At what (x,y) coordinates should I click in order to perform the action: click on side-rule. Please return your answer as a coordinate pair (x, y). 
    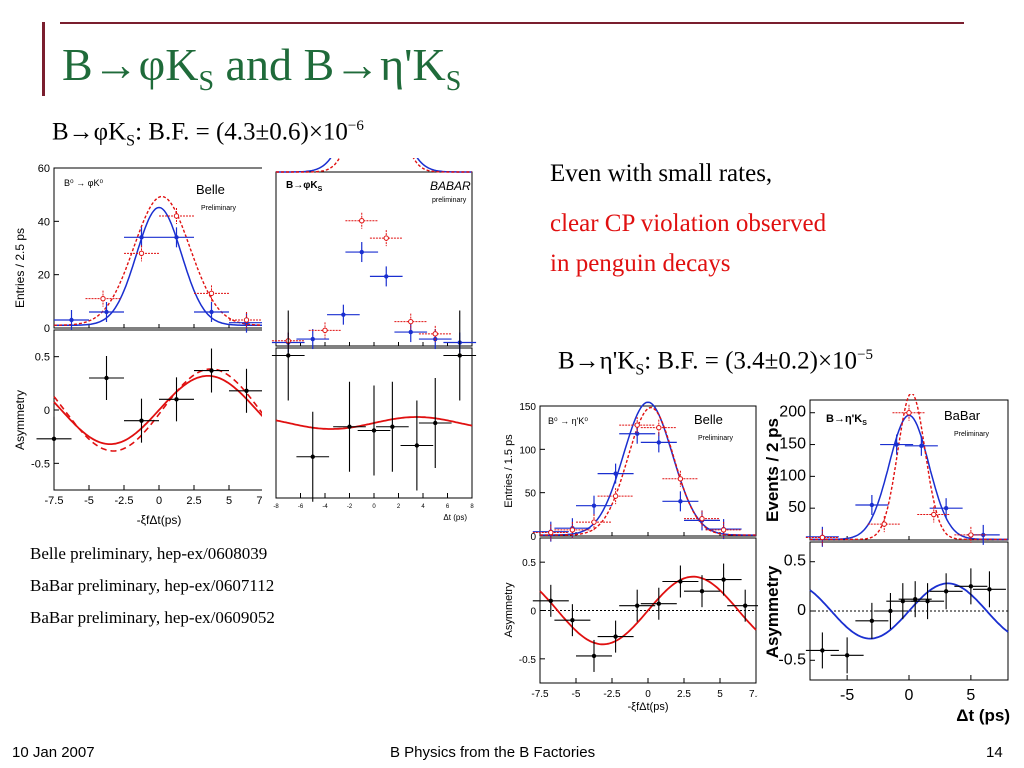
    Looking at the image, I should click on (43, 59).